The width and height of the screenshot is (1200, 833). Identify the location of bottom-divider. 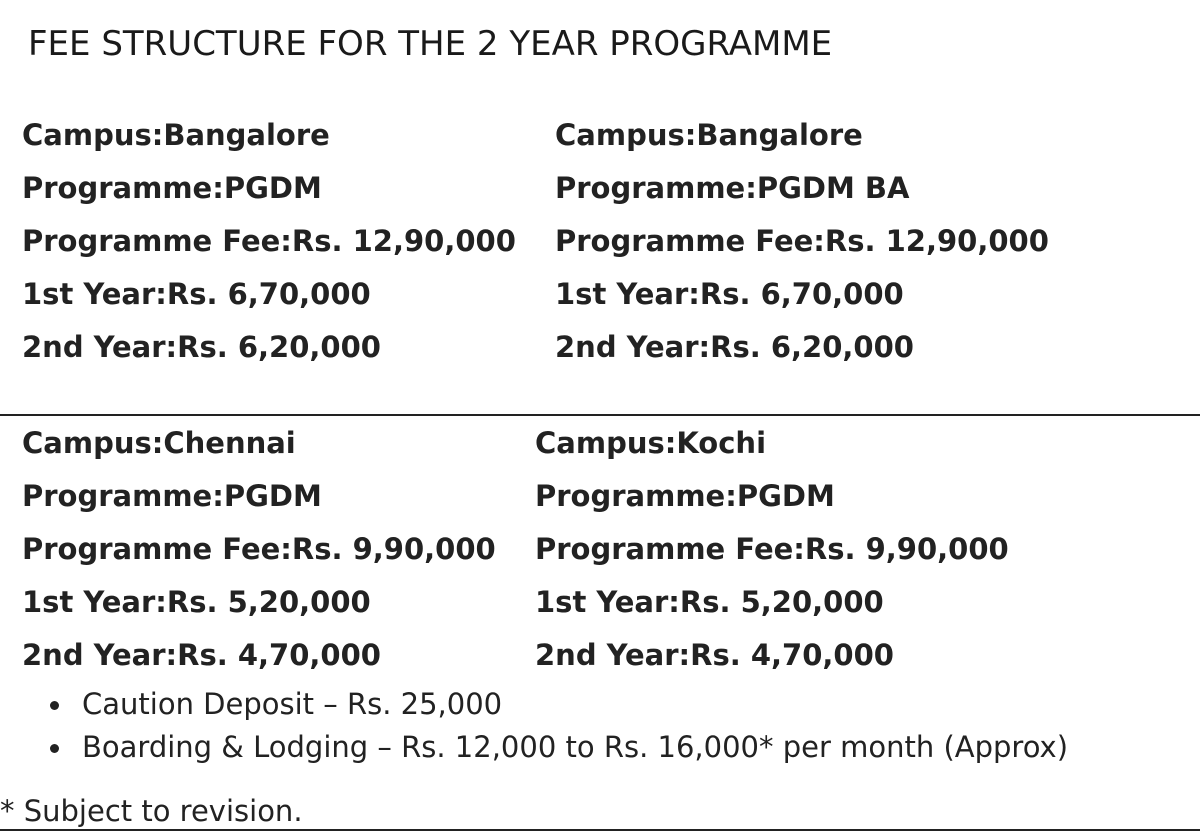
(600, 830).